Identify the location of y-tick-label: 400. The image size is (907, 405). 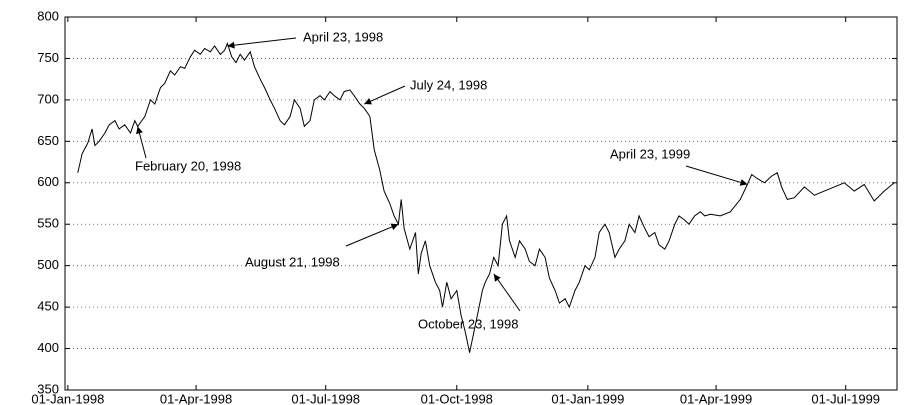
(48, 347).